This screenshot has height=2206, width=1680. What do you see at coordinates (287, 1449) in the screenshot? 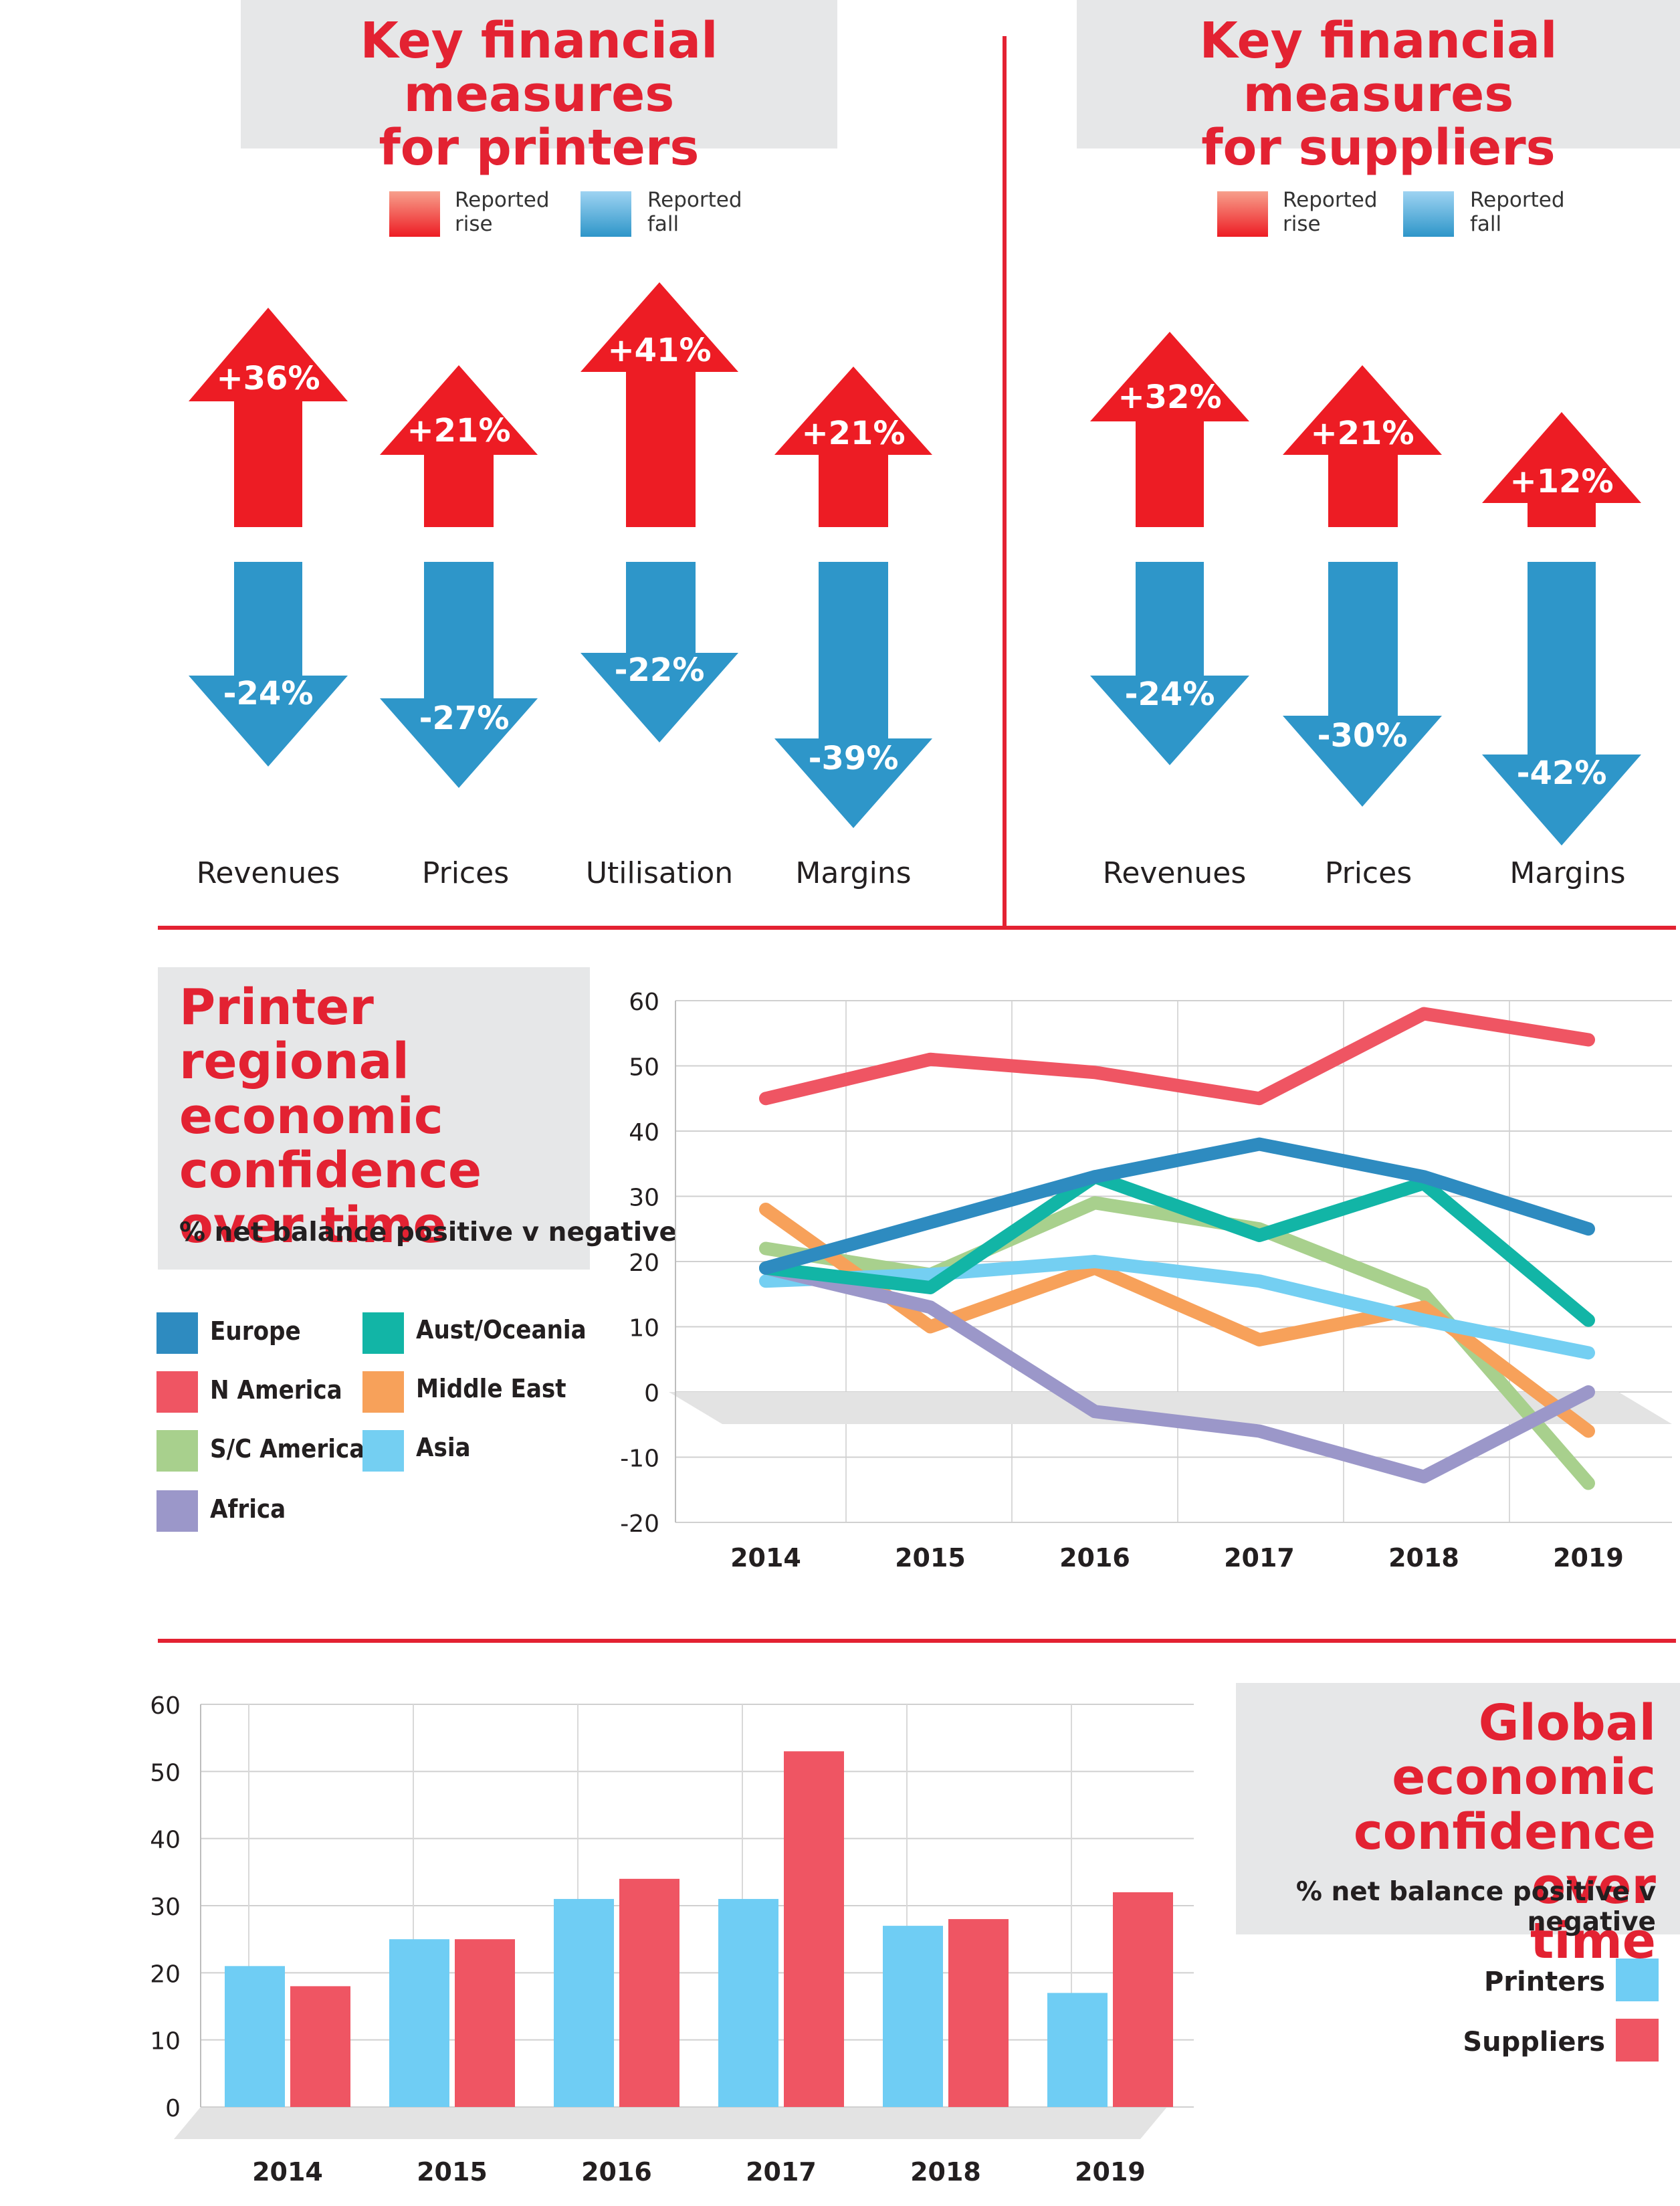
I see `legend-label-sc-america: S/C America` at bounding box center [287, 1449].